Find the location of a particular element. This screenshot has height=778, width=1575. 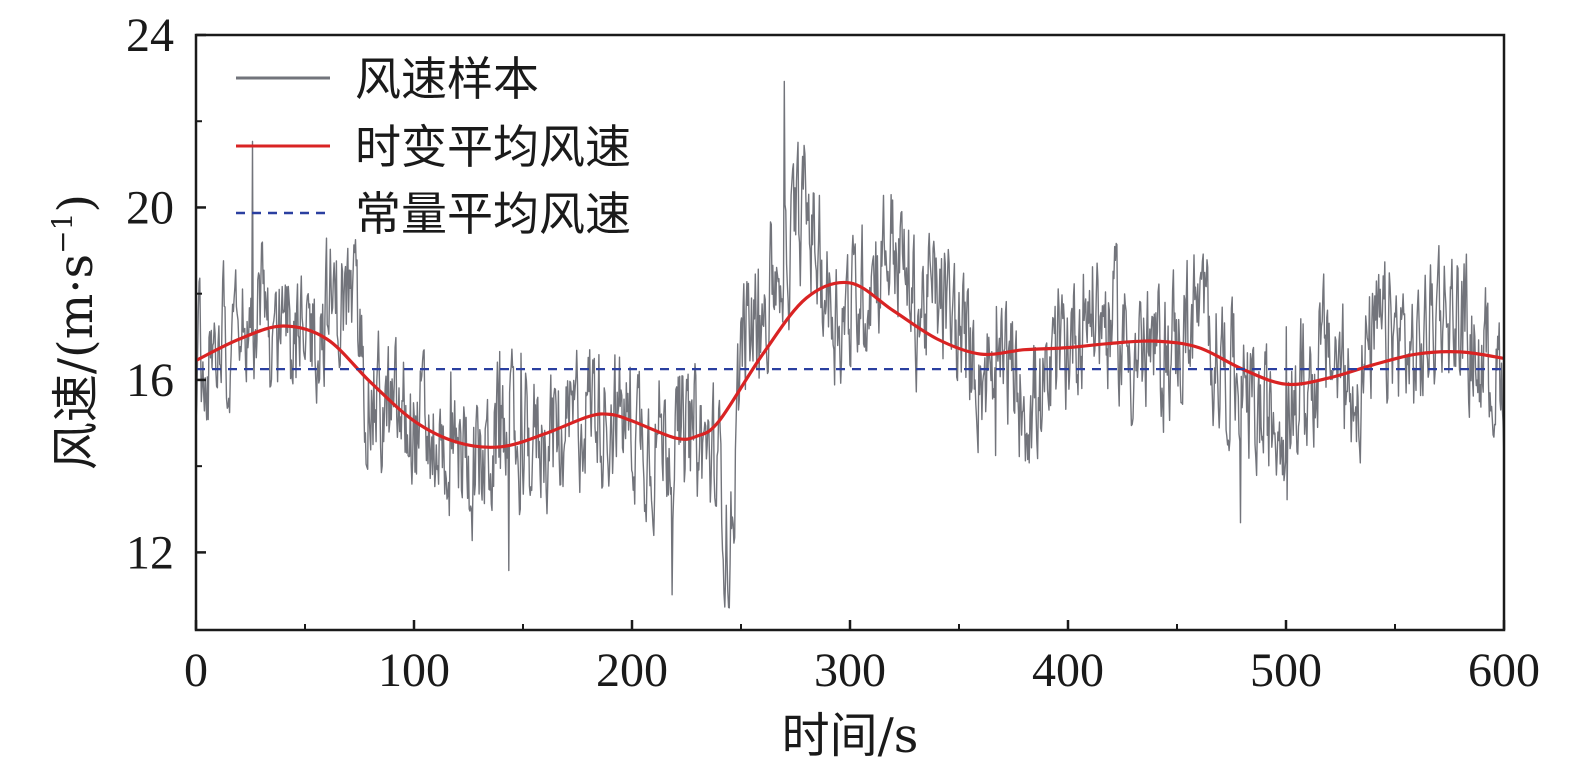

x-tick-label: 600 is located at coordinates (1504, 670).